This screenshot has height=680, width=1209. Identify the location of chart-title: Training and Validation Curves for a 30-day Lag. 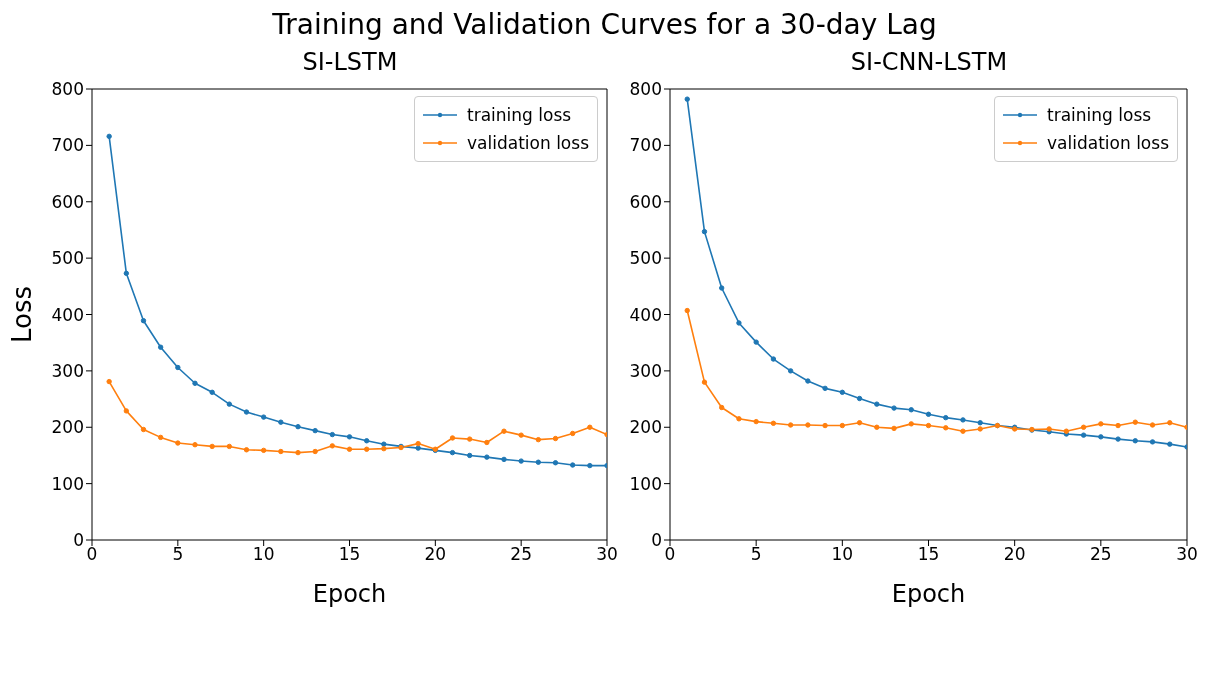
(604, 25).